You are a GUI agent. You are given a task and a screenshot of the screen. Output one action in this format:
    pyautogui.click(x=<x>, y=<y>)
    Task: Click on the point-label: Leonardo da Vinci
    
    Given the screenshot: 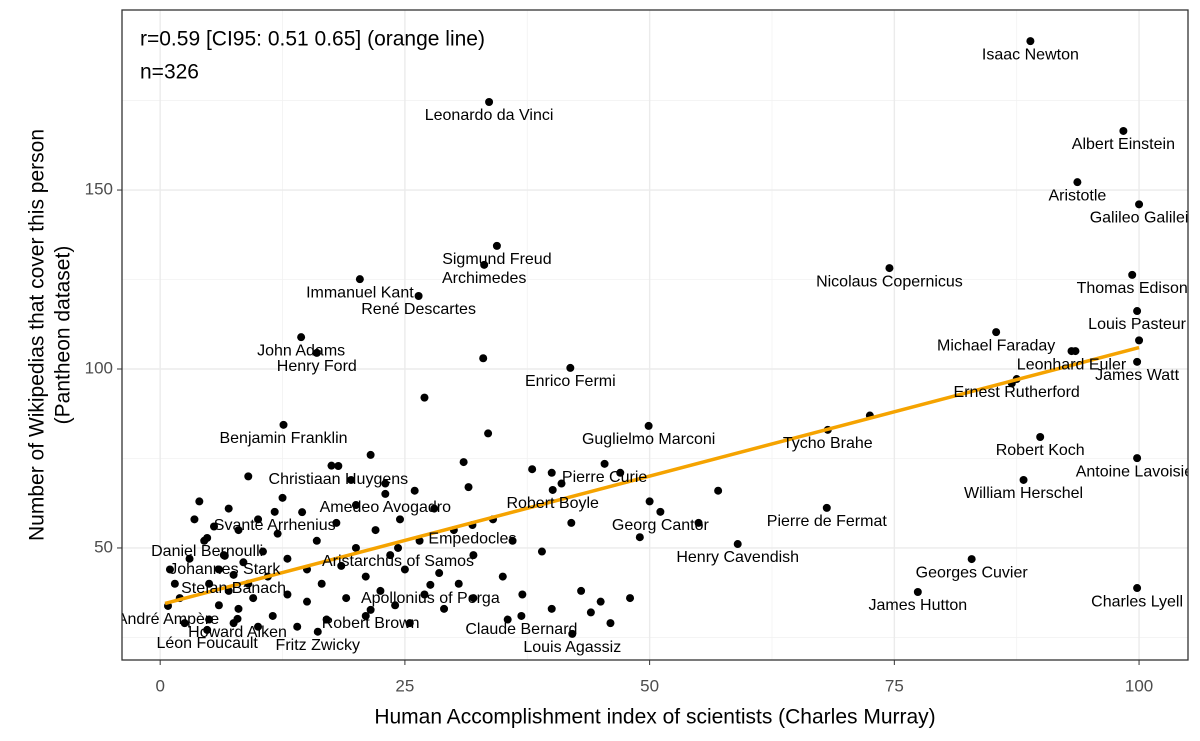 What is the action you would take?
    pyautogui.click(x=489, y=115)
    